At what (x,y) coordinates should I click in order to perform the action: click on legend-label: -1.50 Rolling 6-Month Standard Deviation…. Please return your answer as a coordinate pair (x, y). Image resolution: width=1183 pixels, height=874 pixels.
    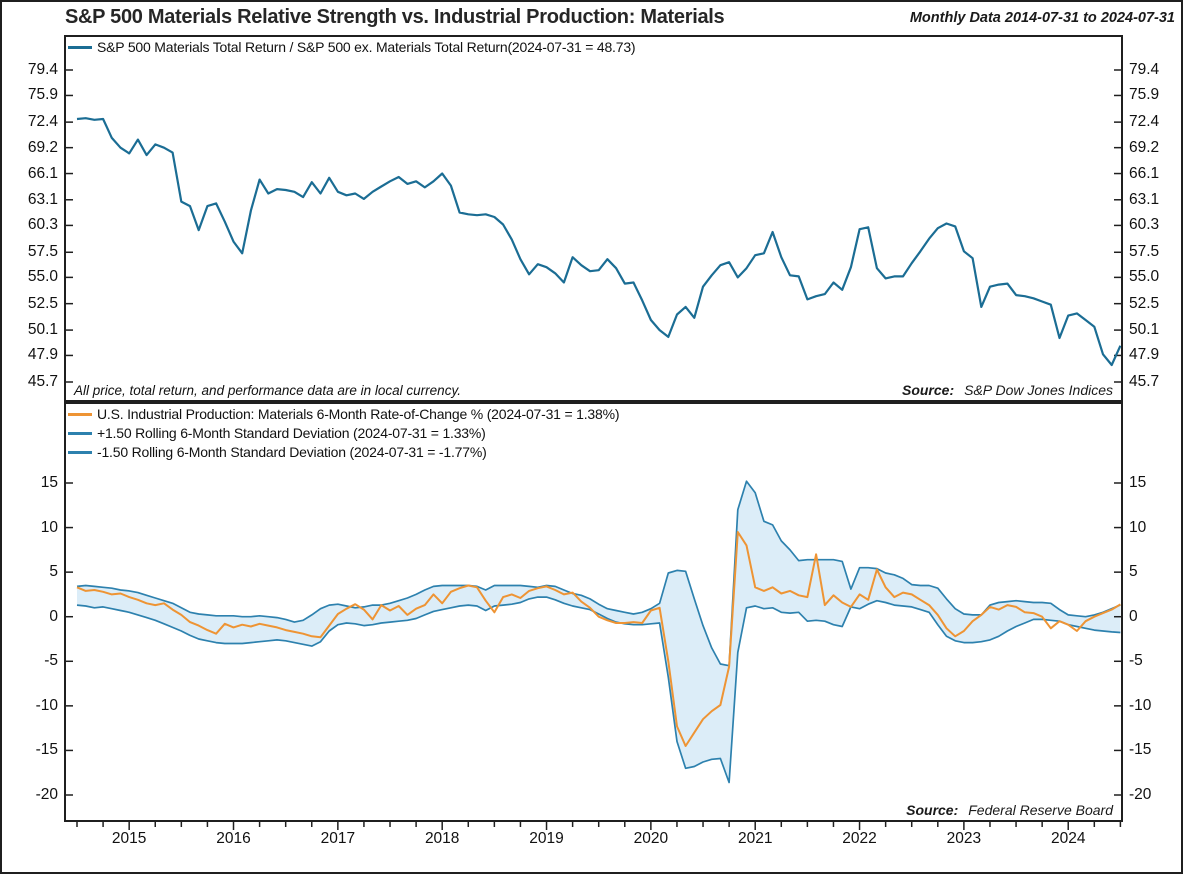
    Looking at the image, I should click on (292, 452).